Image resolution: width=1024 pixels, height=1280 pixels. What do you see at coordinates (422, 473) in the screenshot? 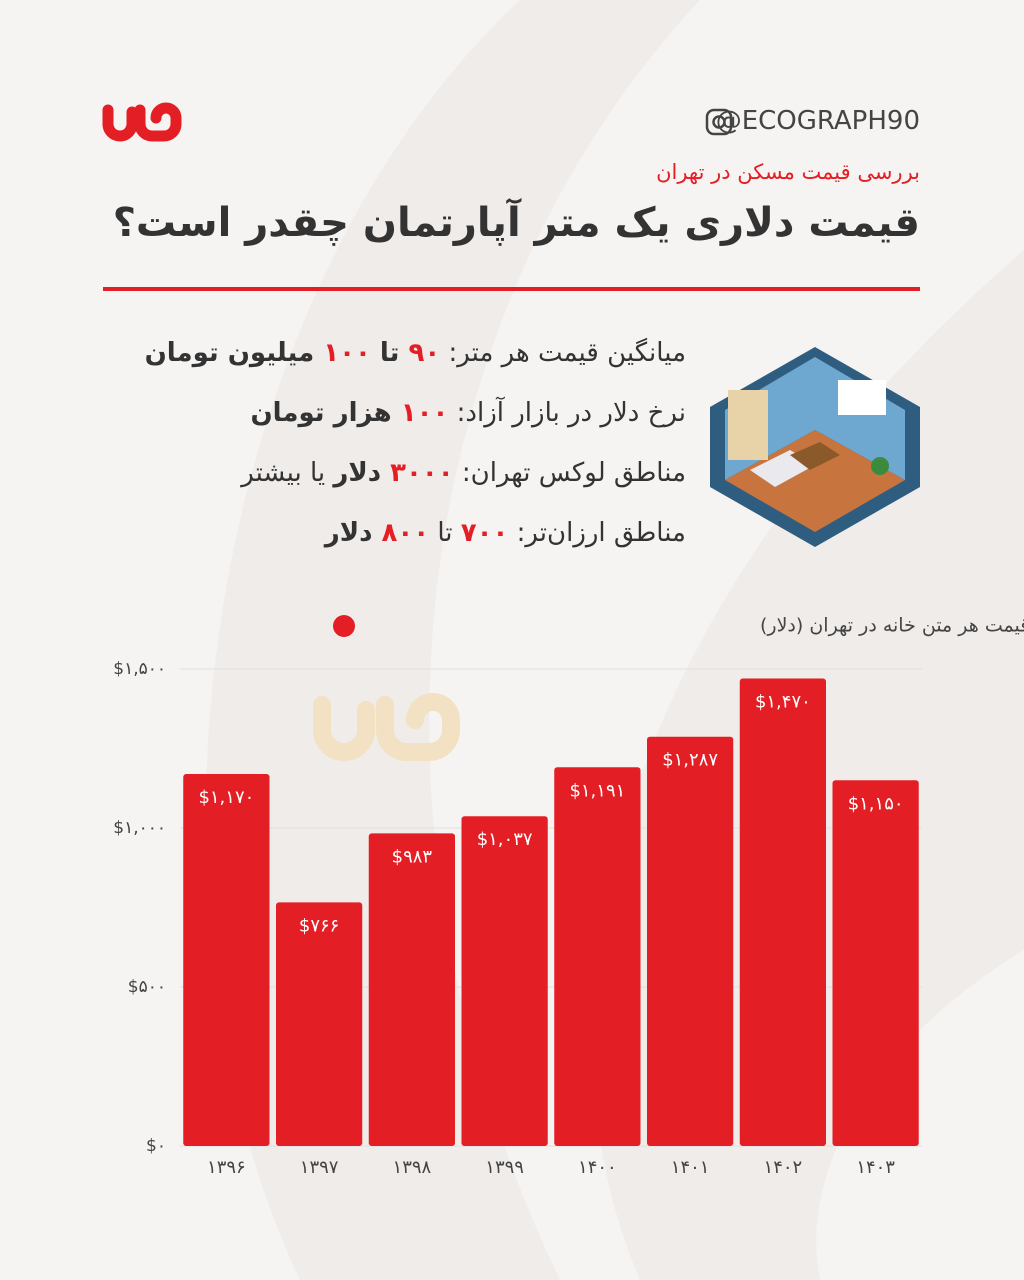
I see `note-number: ۳۰۰۰` at bounding box center [422, 473].